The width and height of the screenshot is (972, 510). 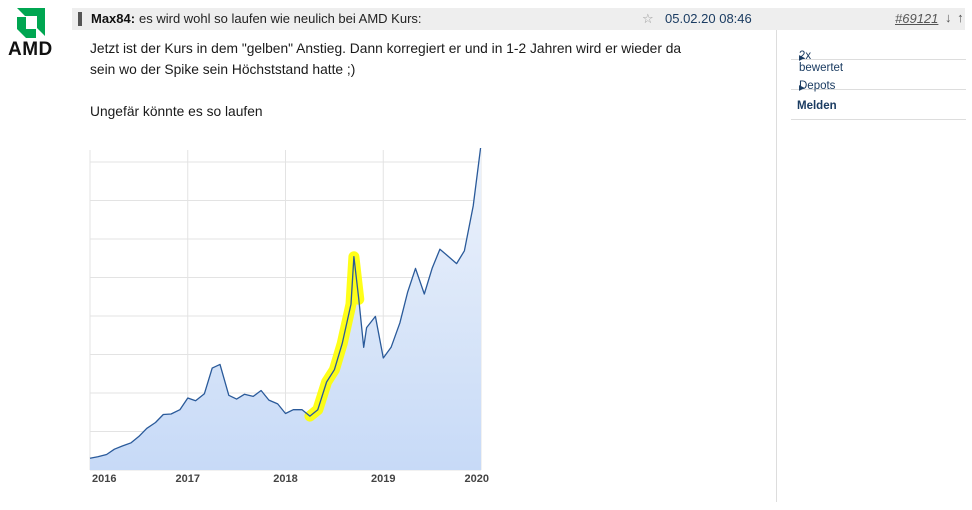 What do you see at coordinates (960, 17) in the screenshot?
I see `arrow-up-icon: ↑` at bounding box center [960, 17].